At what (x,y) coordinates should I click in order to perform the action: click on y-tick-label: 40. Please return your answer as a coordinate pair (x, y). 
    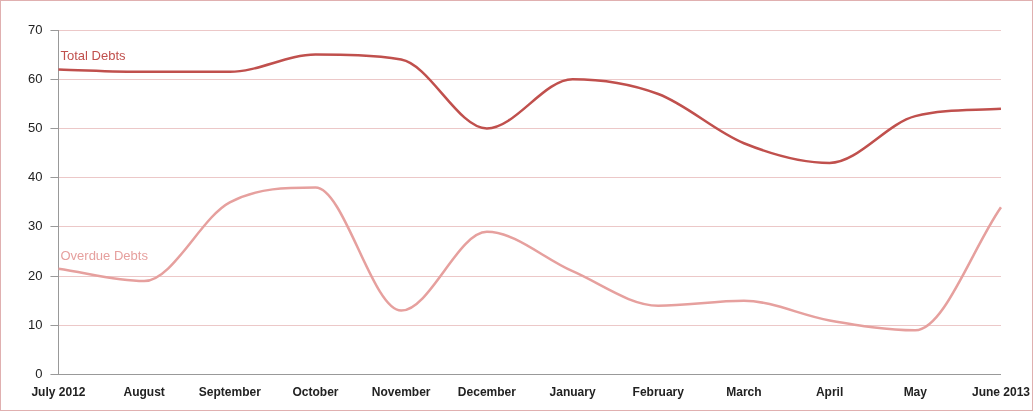
    Looking at the image, I should click on (35, 177).